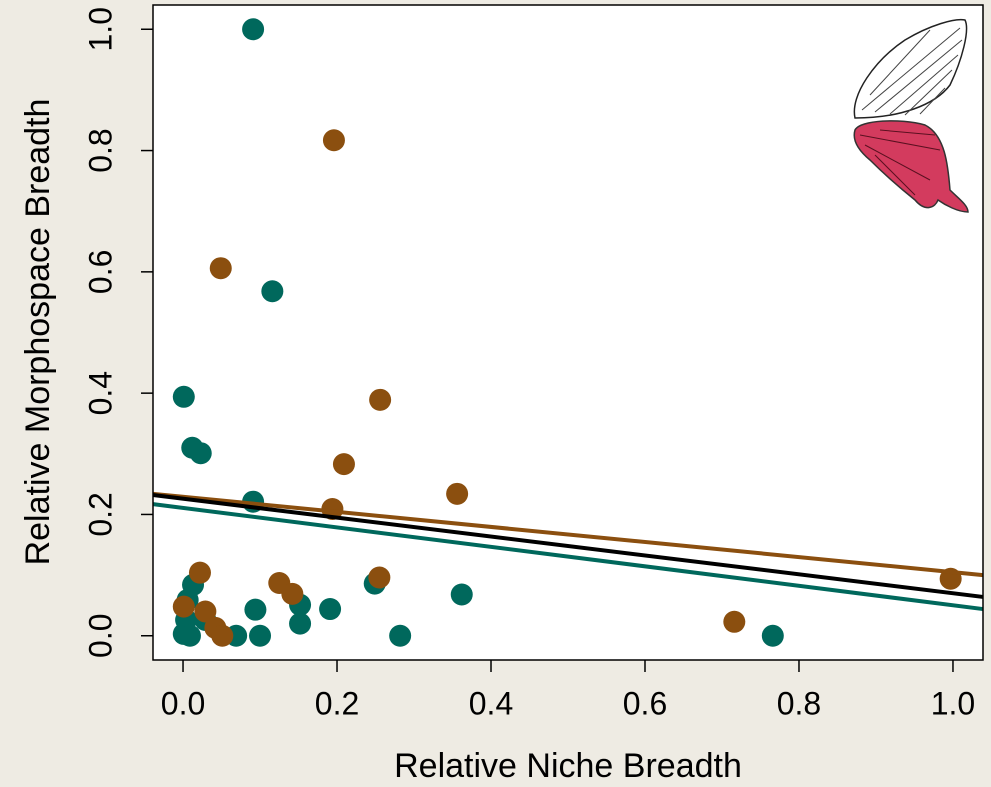  Describe the element at coordinates (100, 393) in the screenshot. I see `y-tick-label: 0.4` at that location.